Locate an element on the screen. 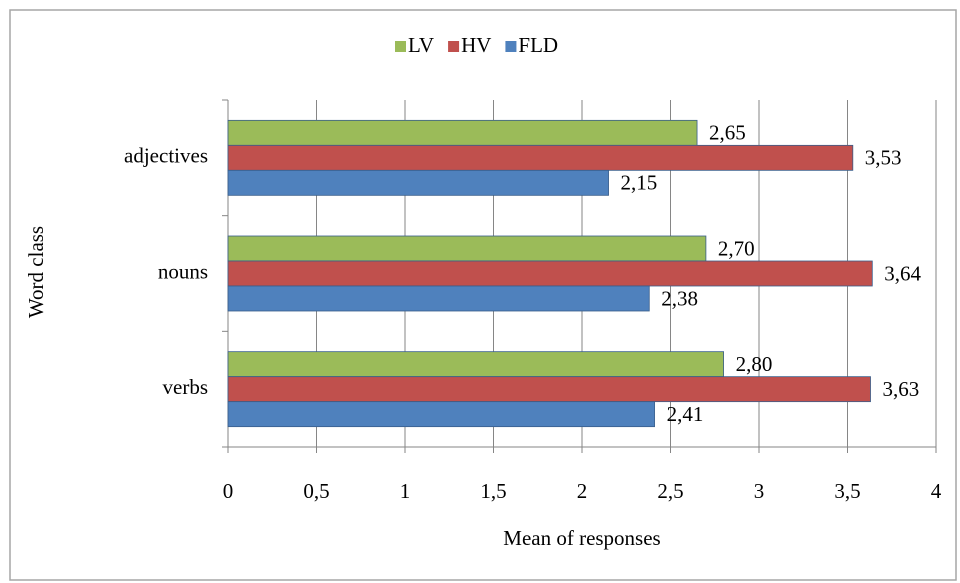 The width and height of the screenshot is (960, 583). y-tick-label: nouns is located at coordinates (183, 271).